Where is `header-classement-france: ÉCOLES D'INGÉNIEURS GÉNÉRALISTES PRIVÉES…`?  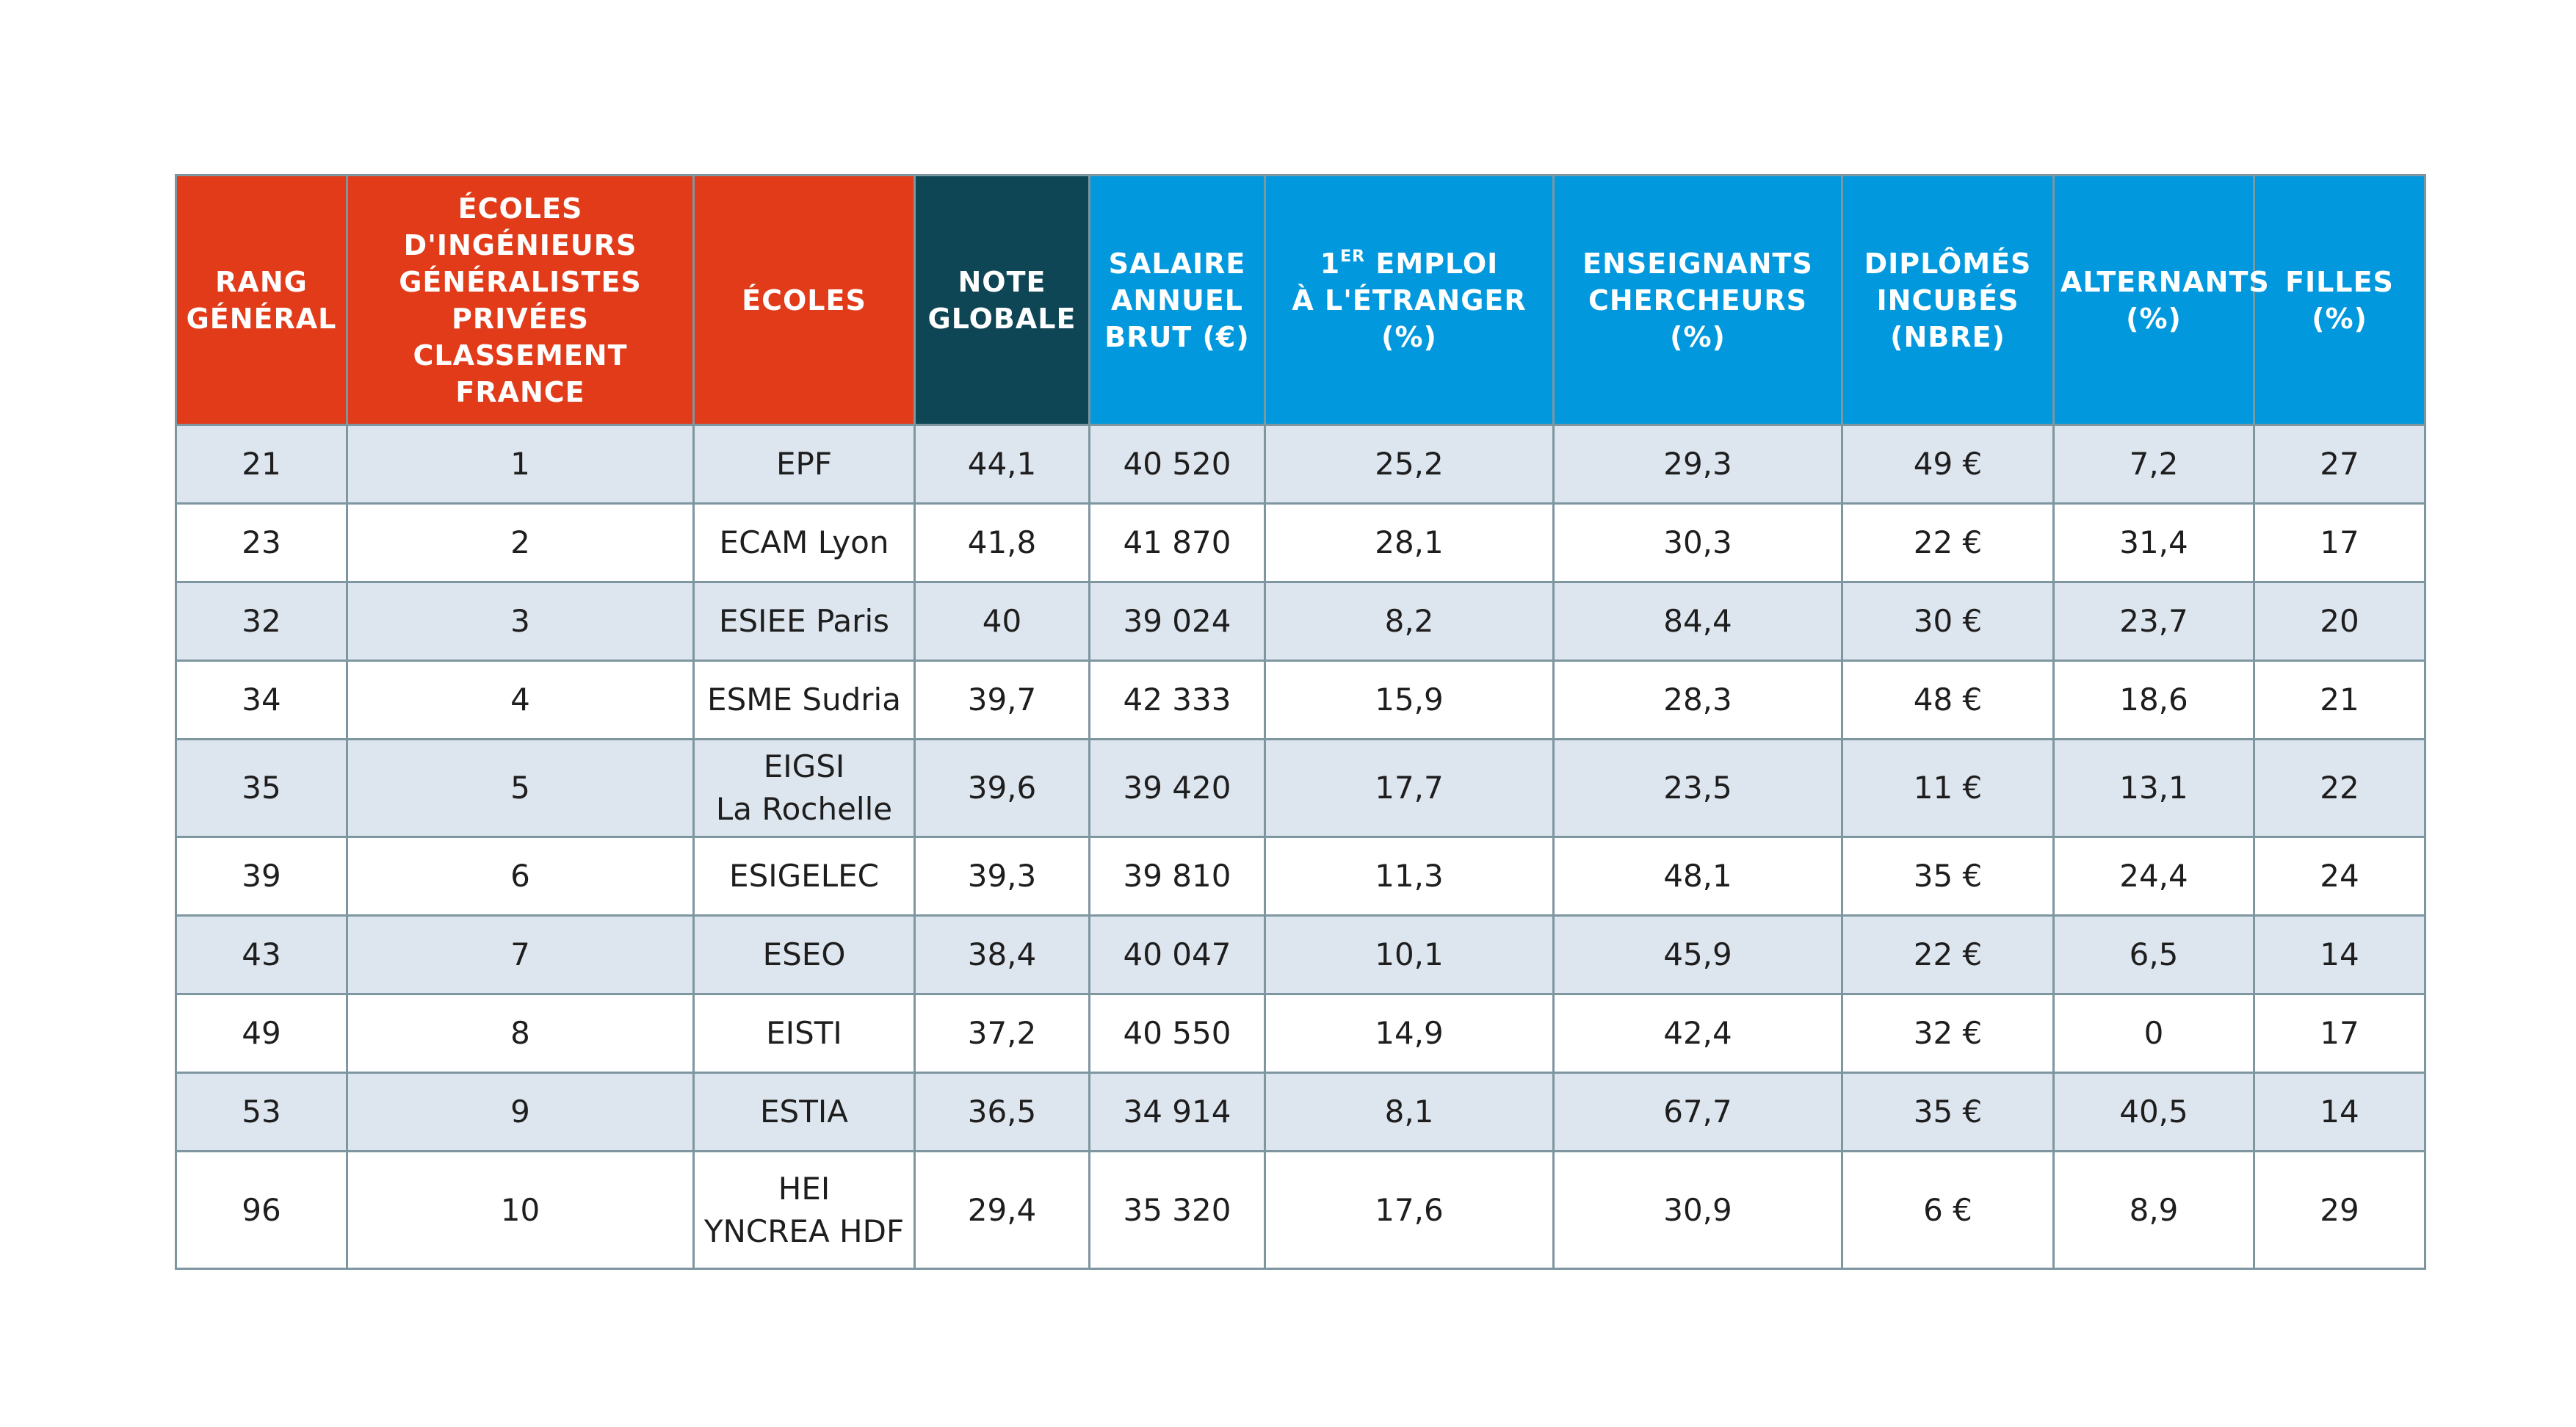 header-classement-france: ÉCOLES D'INGÉNIEURS GÉNÉRALISTES PRIVÉES… is located at coordinates (520, 300).